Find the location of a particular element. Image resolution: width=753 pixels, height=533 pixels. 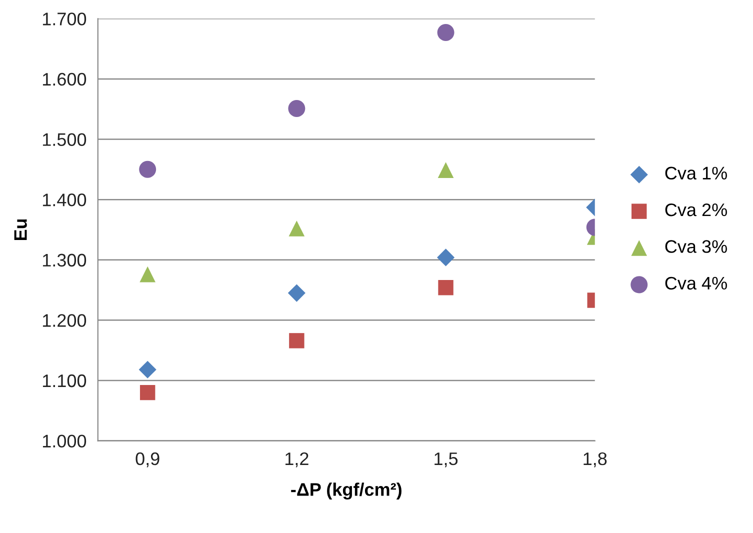

y-tick-label: 1.000 is located at coordinates (64, 441).